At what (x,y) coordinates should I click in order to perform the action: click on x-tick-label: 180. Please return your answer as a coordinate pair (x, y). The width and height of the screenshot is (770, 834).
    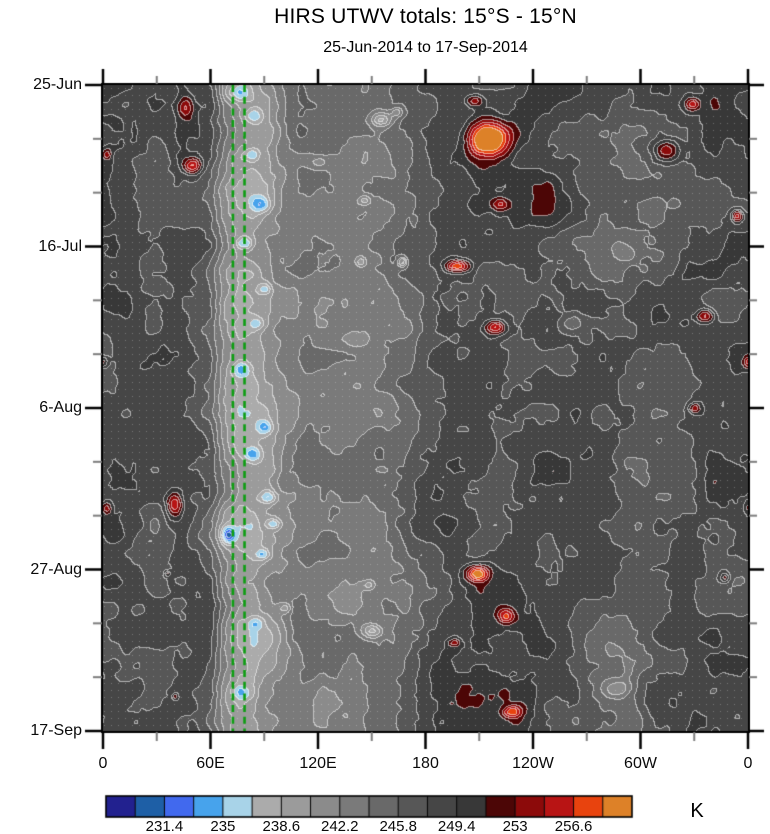
    Looking at the image, I should click on (425, 763).